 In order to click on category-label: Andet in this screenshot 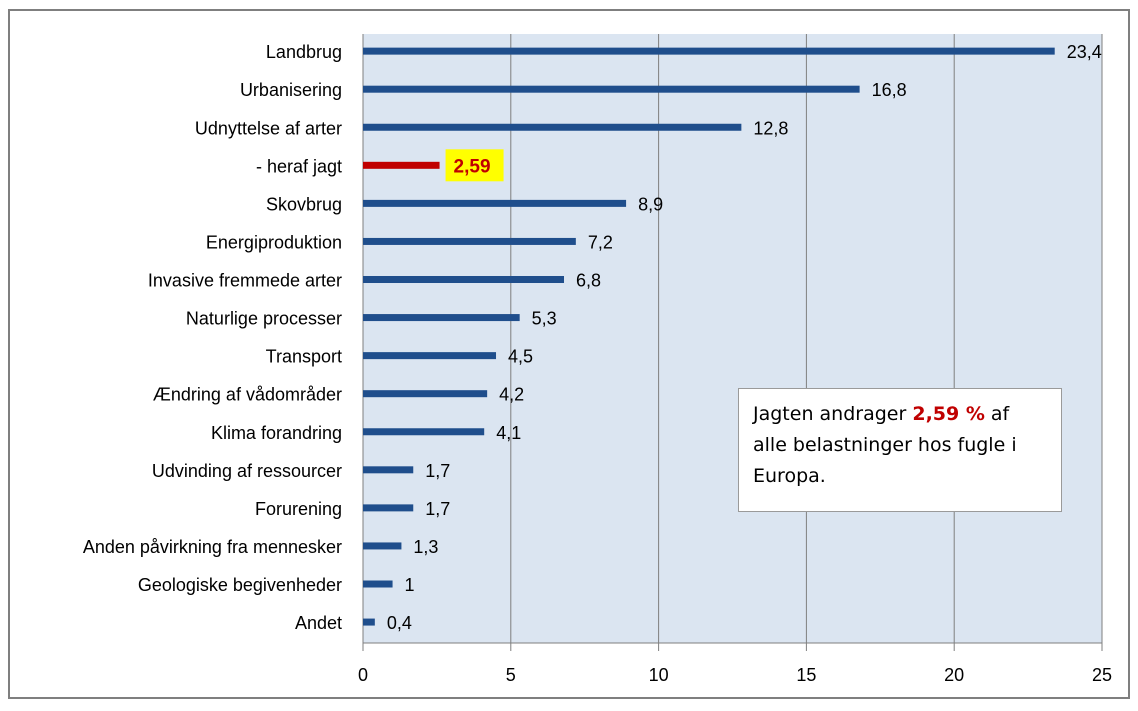, I will do `click(318, 623)`.